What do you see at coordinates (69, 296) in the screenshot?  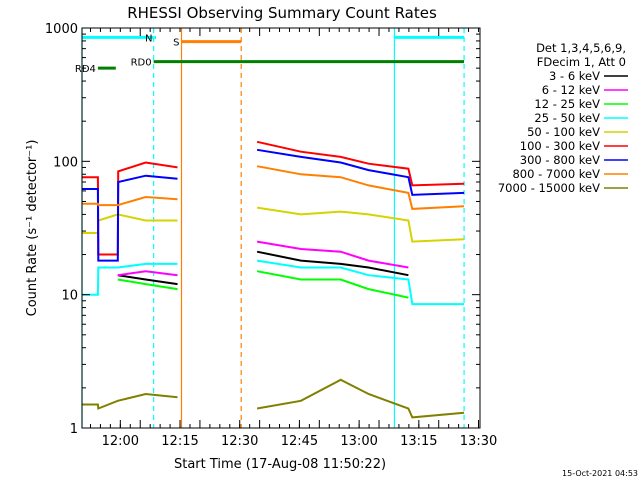 I see `y-tick-label-1: 10` at bounding box center [69, 296].